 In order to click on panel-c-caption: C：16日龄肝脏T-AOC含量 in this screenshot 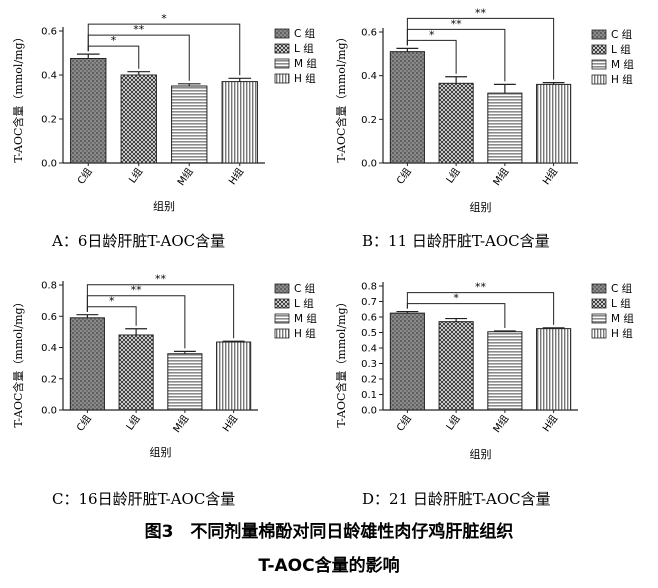, I will do `click(143, 499)`.